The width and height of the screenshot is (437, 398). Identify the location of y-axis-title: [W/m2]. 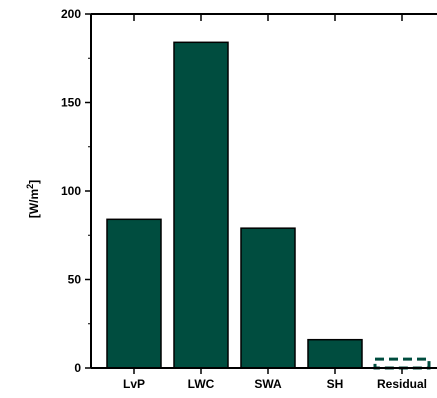
(33, 199).